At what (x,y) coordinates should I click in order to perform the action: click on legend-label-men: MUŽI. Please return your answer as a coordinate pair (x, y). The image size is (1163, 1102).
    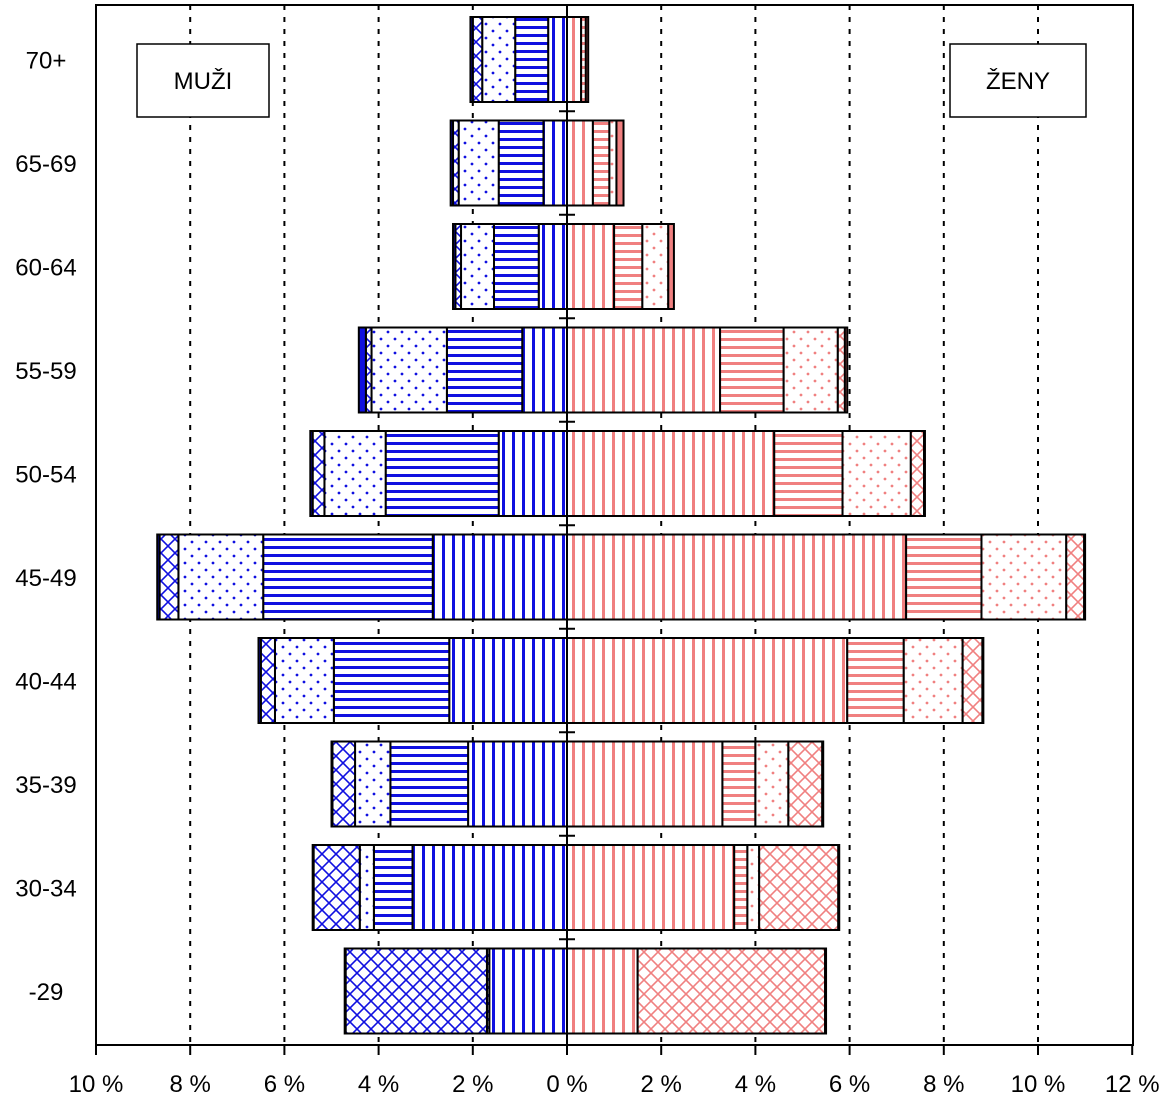
    Looking at the image, I should click on (203, 81).